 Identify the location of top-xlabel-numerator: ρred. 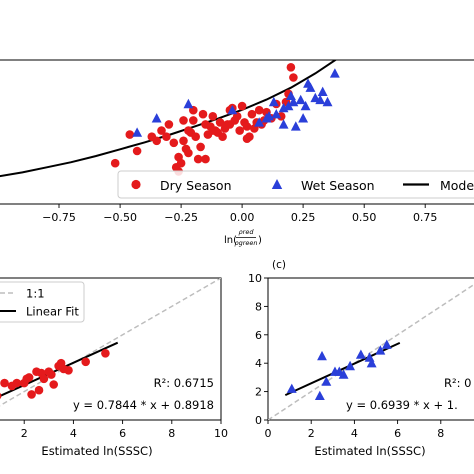
(247, 232).